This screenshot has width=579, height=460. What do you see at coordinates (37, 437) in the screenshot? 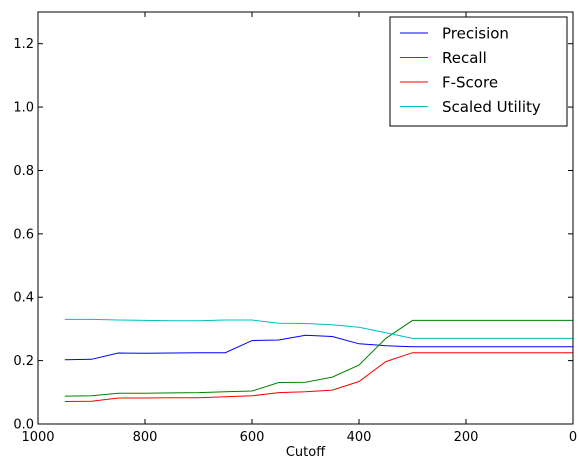
I see `x-tick-label: 1000` at bounding box center [37, 437].